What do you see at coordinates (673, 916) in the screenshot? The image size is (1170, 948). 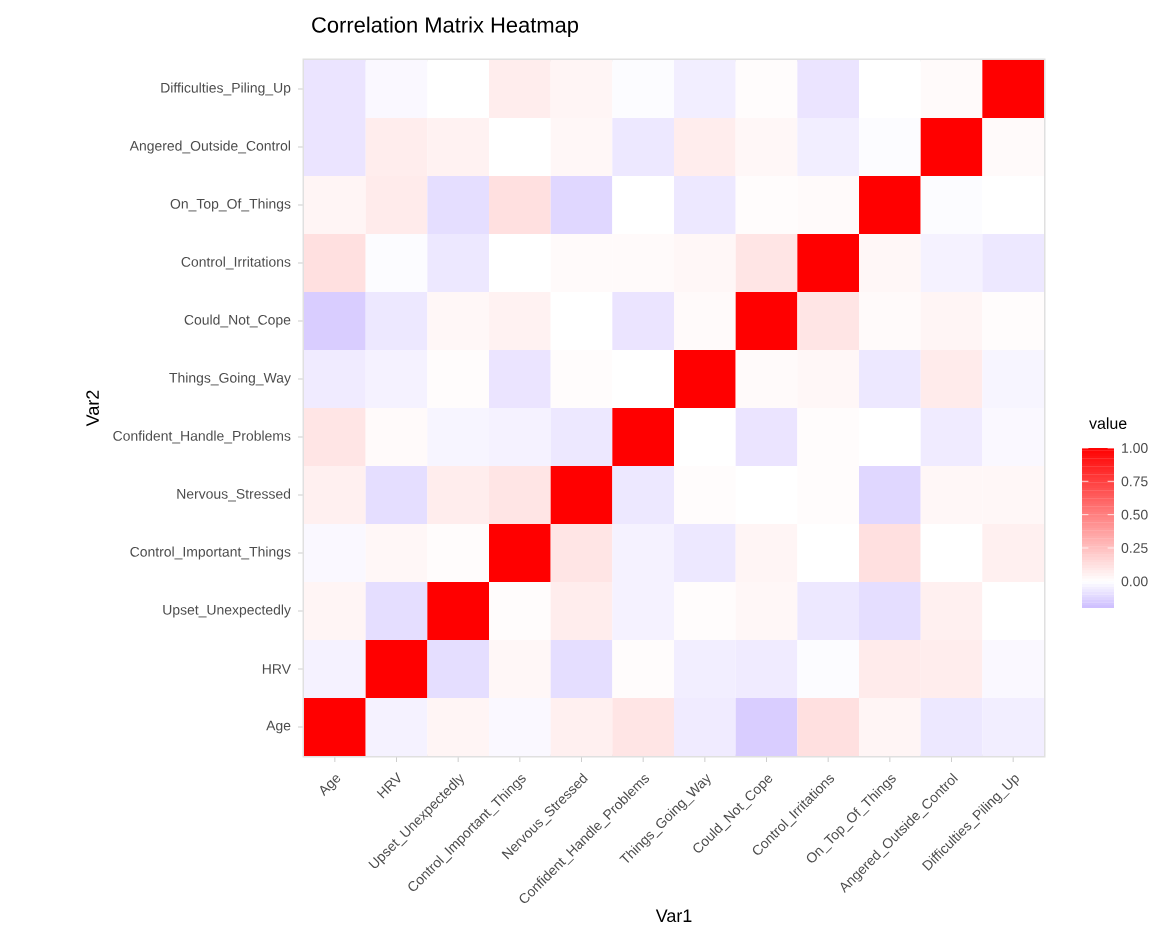 I see `x-axis-title: Var1` at bounding box center [673, 916].